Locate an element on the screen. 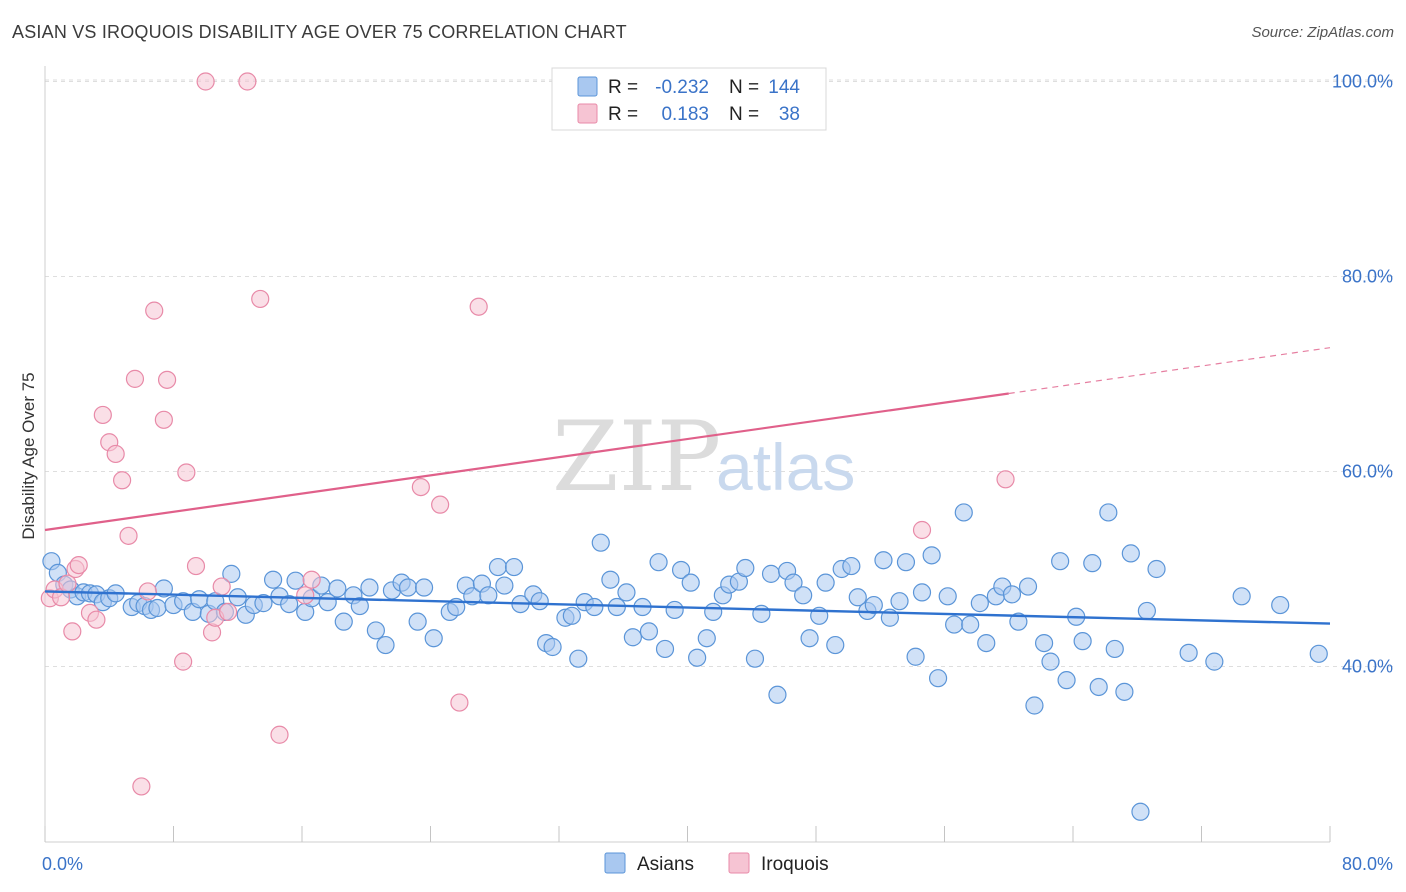 Image resolution: width=1406 pixels, height=892 pixels. legend-swatch-iroquois is located at coordinates (587, 113).